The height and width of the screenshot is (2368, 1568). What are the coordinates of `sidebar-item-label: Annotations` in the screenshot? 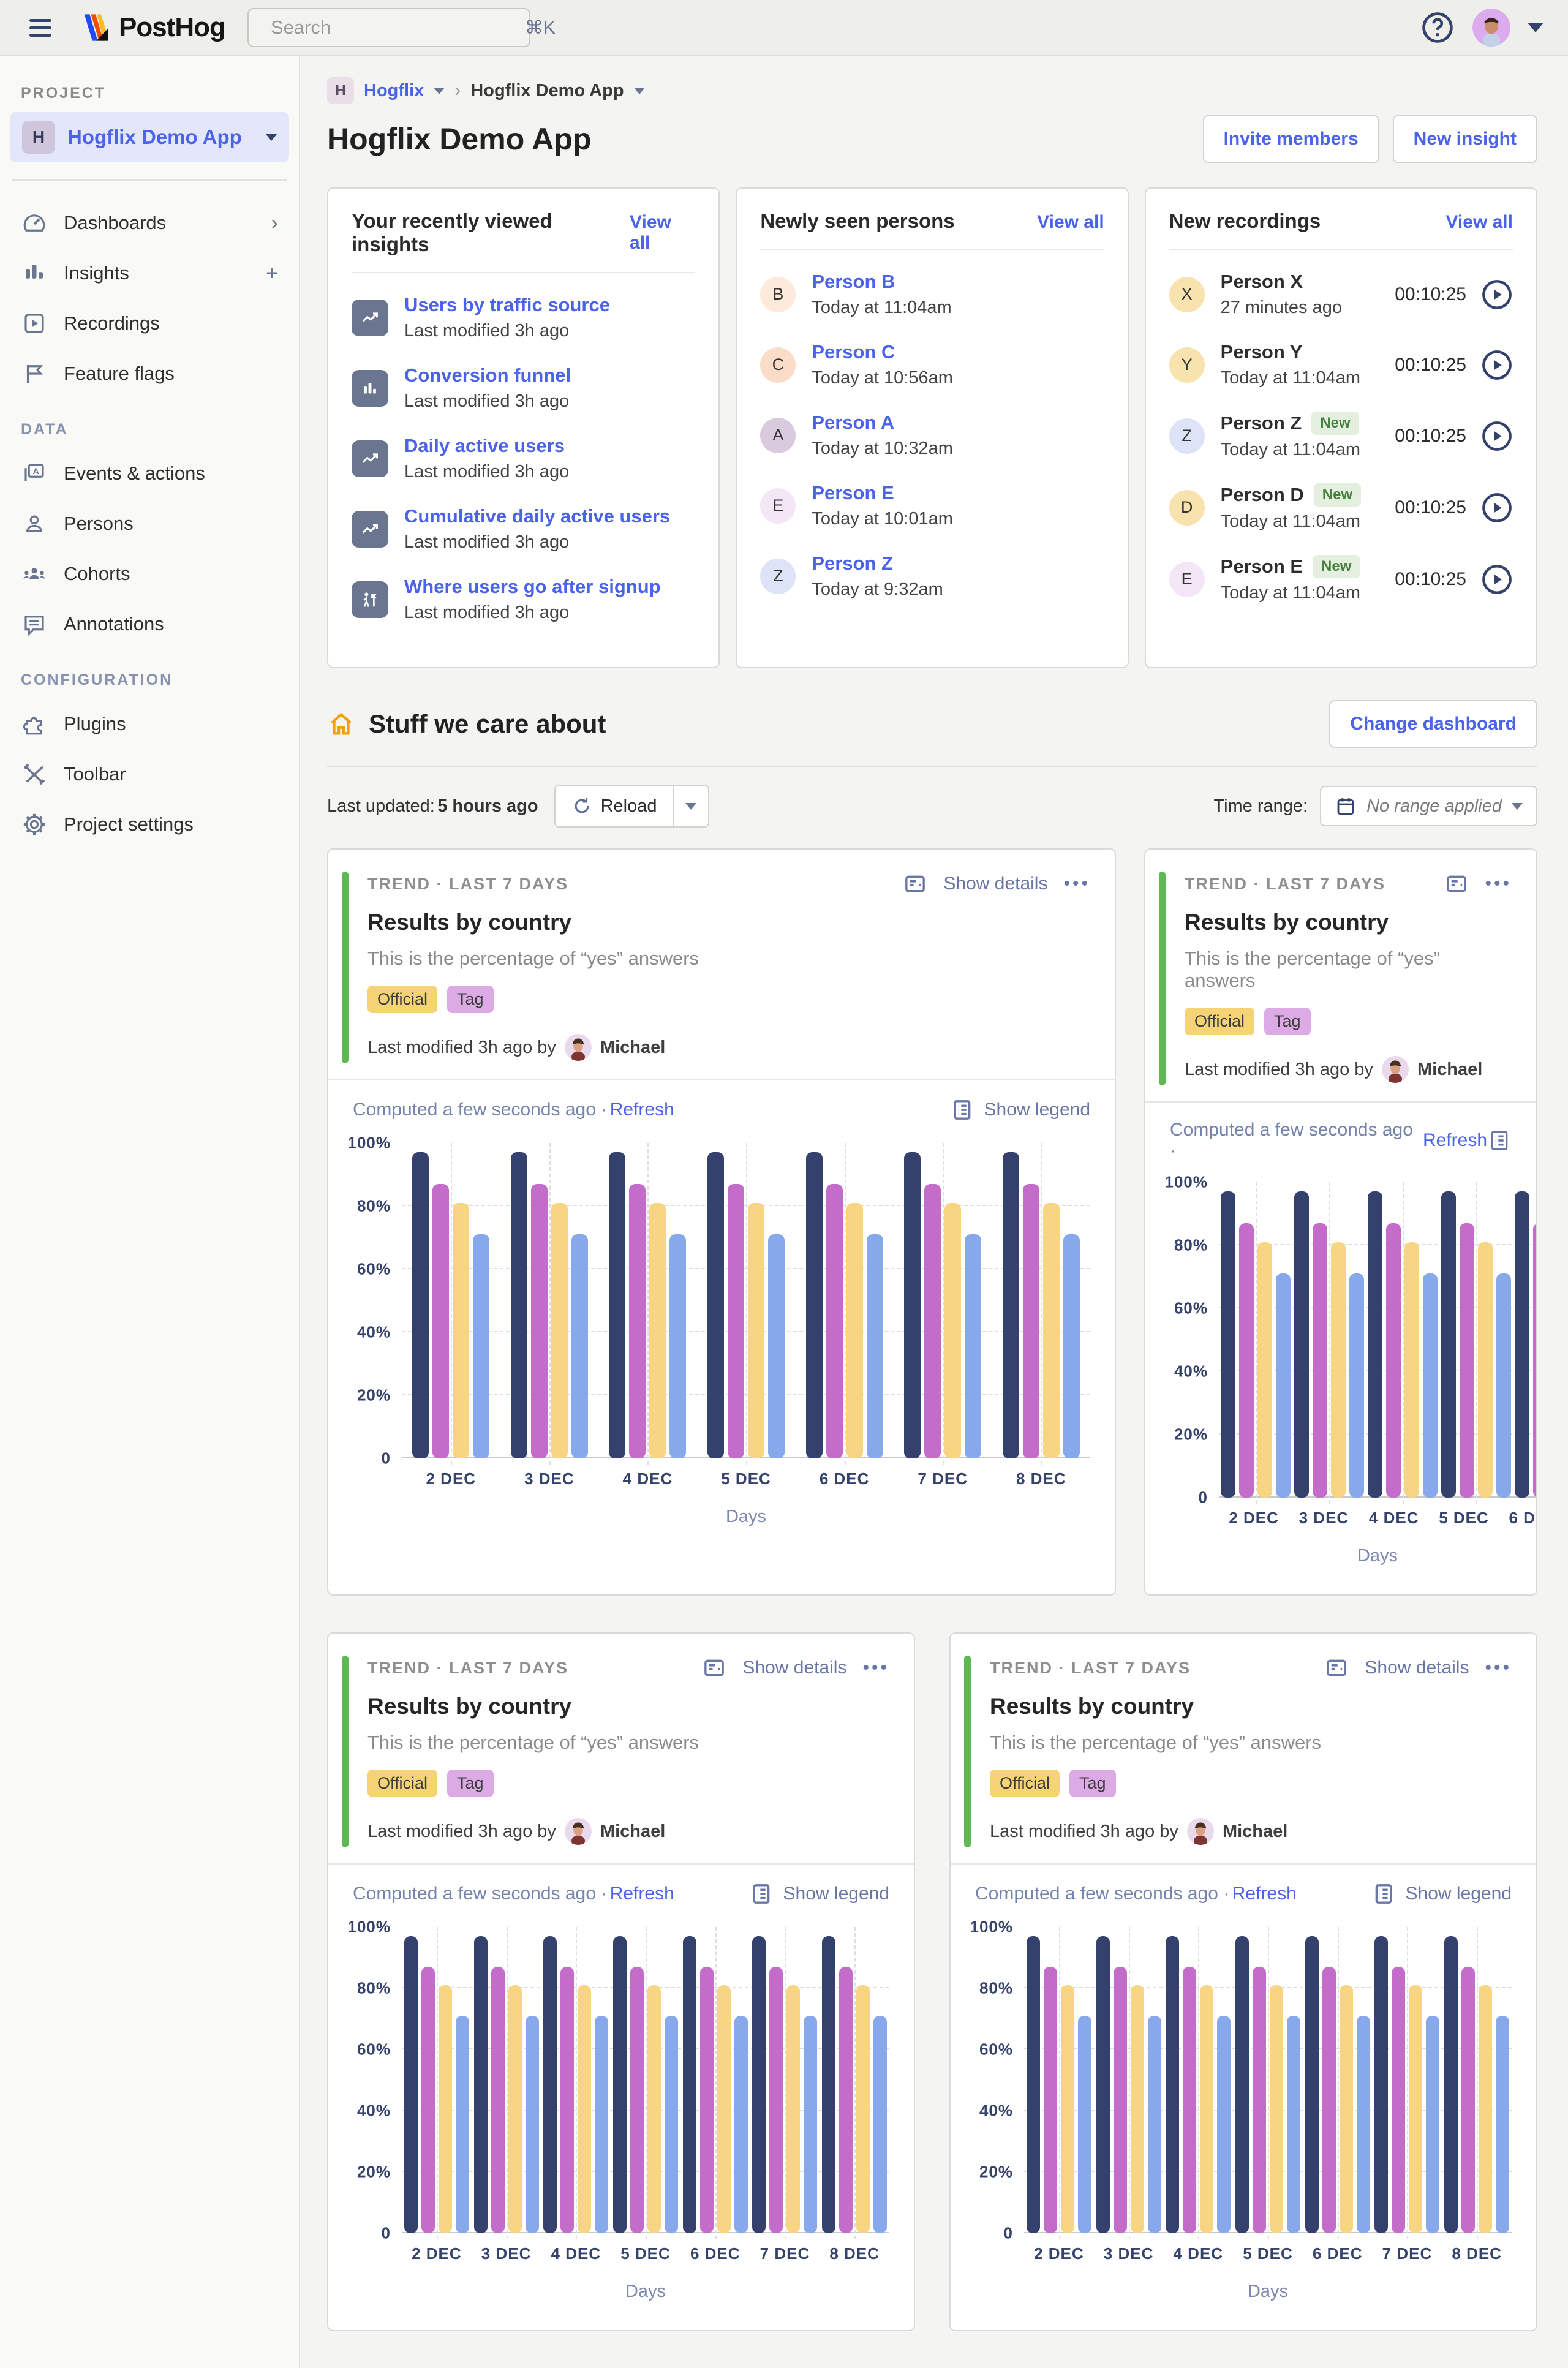 It's located at (114, 624).